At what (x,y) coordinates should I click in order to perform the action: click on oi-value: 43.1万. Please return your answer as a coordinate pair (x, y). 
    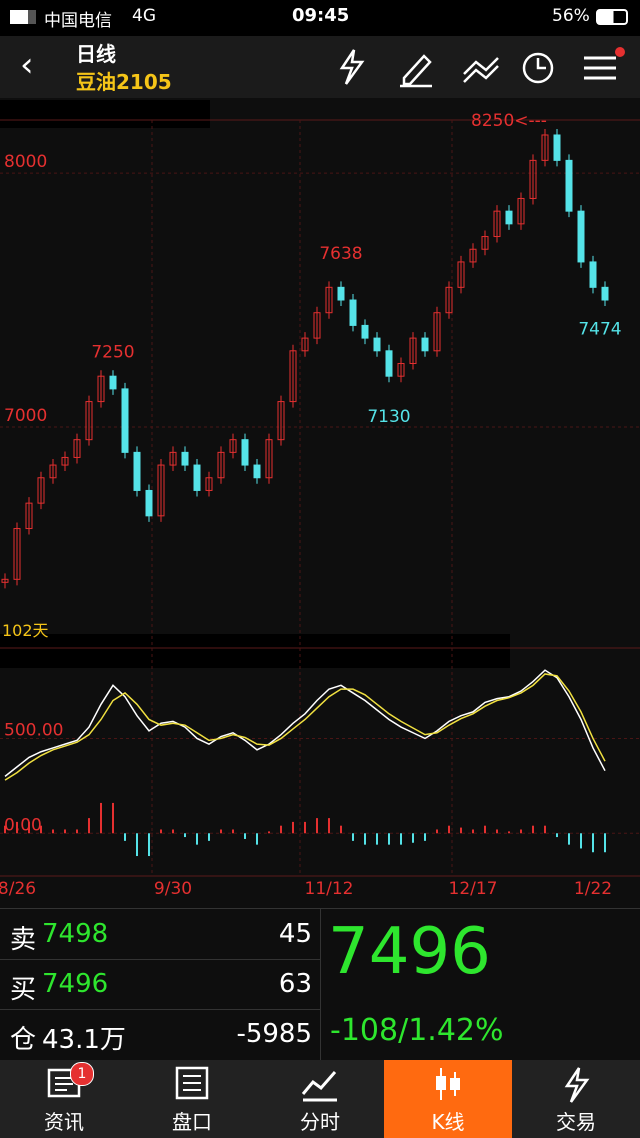
    Looking at the image, I should click on (84, 1040).